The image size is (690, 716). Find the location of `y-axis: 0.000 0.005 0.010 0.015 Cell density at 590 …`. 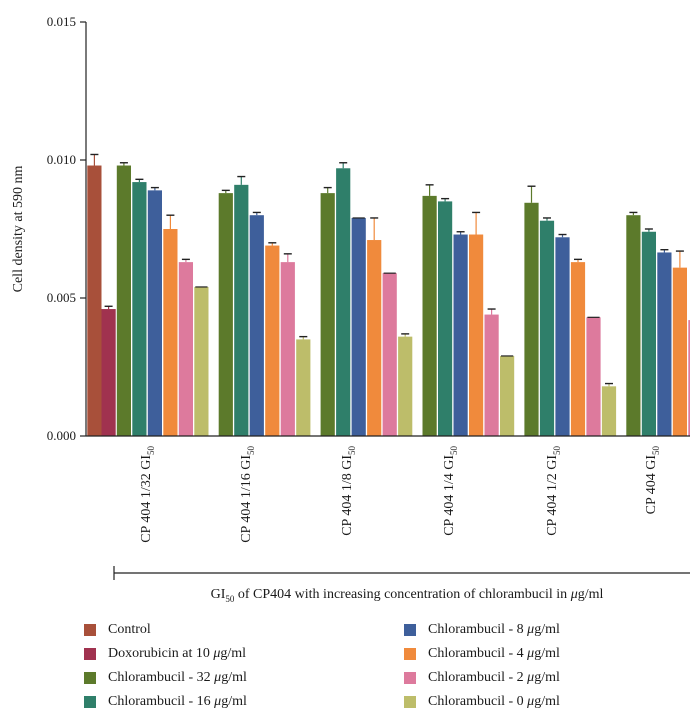

y-axis: 0.000 0.005 0.010 0.015 Cell density at 590 … is located at coordinates (49, 228).